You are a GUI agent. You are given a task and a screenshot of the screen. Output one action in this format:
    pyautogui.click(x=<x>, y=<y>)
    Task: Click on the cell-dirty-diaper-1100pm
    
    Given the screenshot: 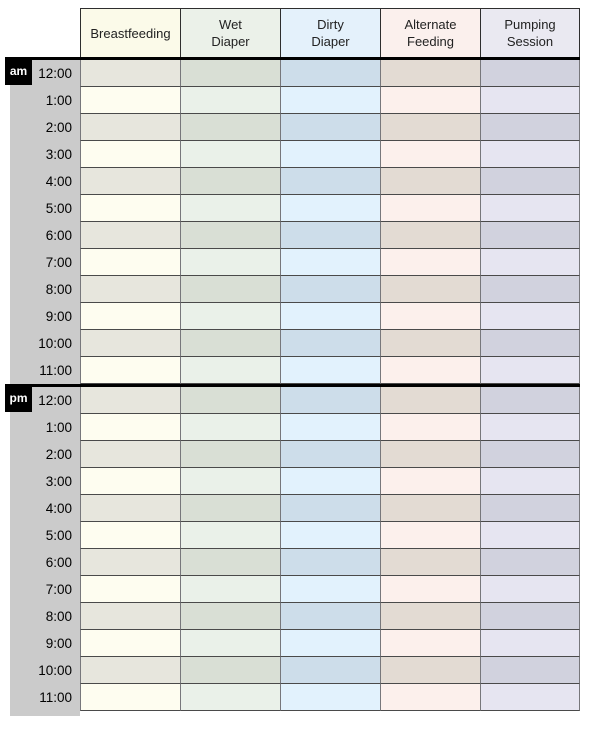 What is the action you would take?
    pyautogui.click(x=330, y=697)
    